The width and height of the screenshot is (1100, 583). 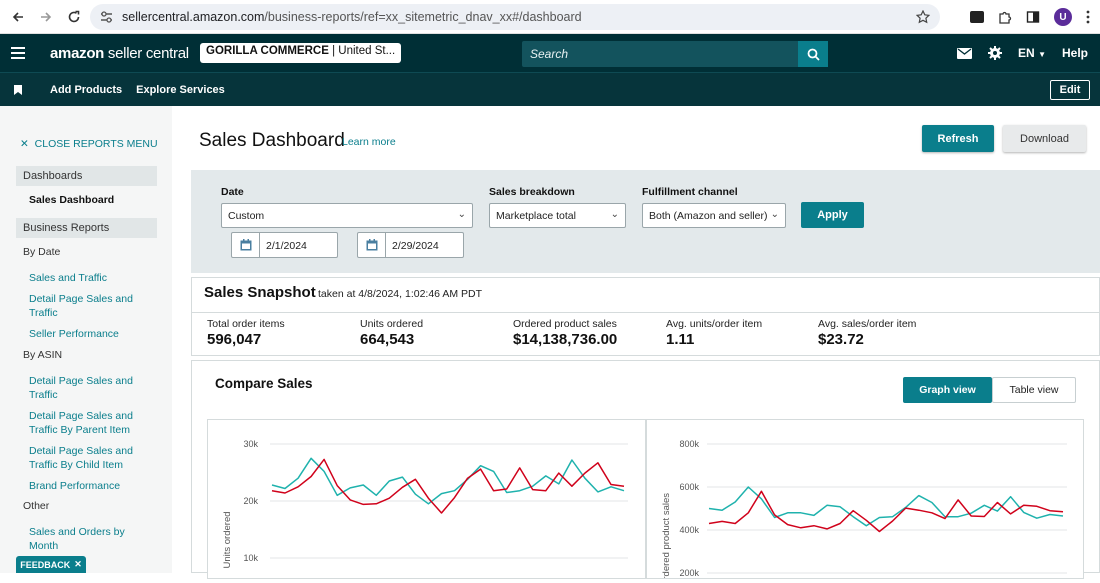 What do you see at coordinates (227, 539) in the screenshot?
I see `y-axis-label: Units ordered` at bounding box center [227, 539].